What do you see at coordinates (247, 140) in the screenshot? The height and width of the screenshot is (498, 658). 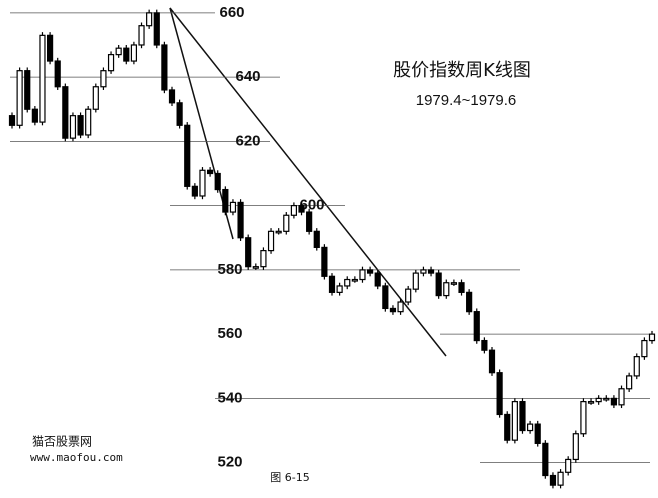 I see `y-tick-label: 620` at bounding box center [247, 140].